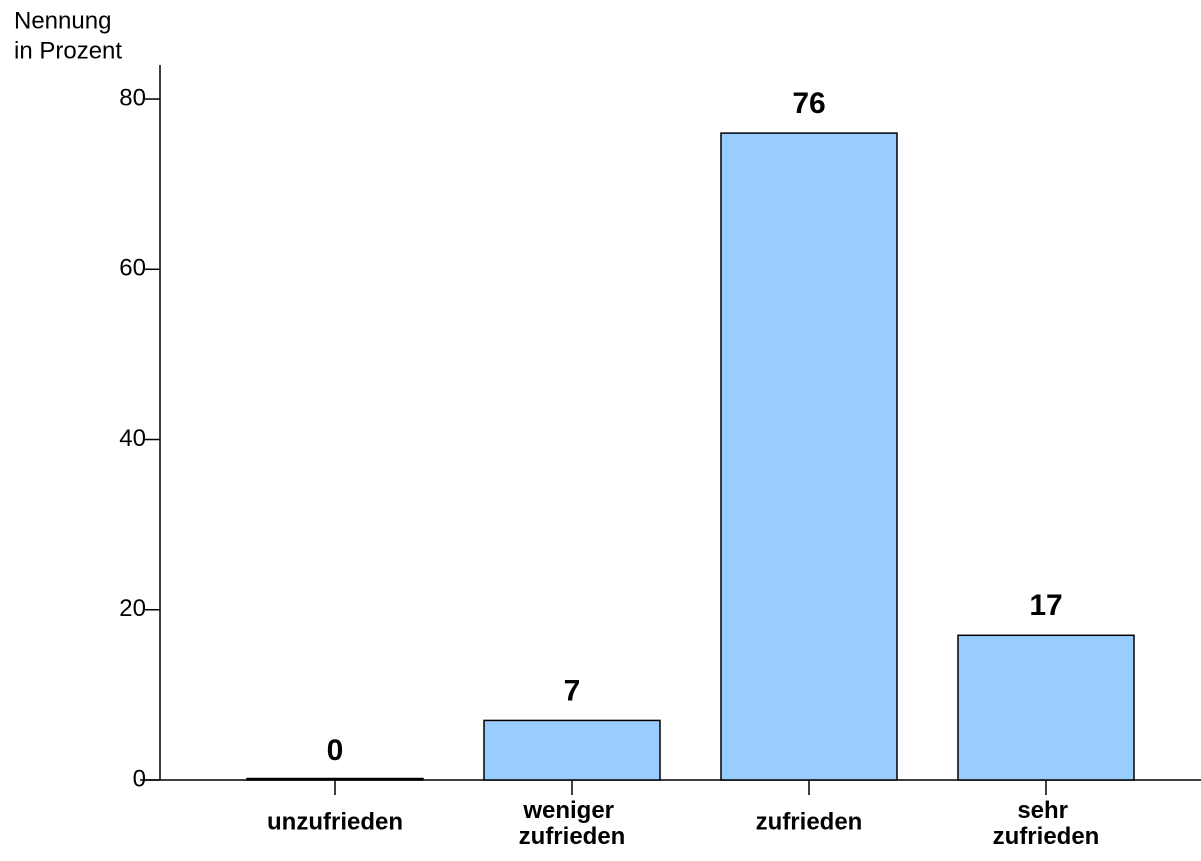  What do you see at coordinates (335, 821) in the screenshot?
I see `x-tick-label: unzufrieden` at bounding box center [335, 821].